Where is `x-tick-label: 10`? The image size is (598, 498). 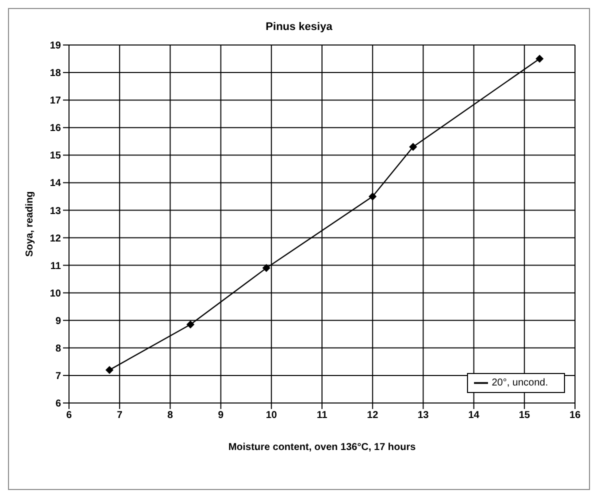 x-tick-label: 10 is located at coordinates (272, 416).